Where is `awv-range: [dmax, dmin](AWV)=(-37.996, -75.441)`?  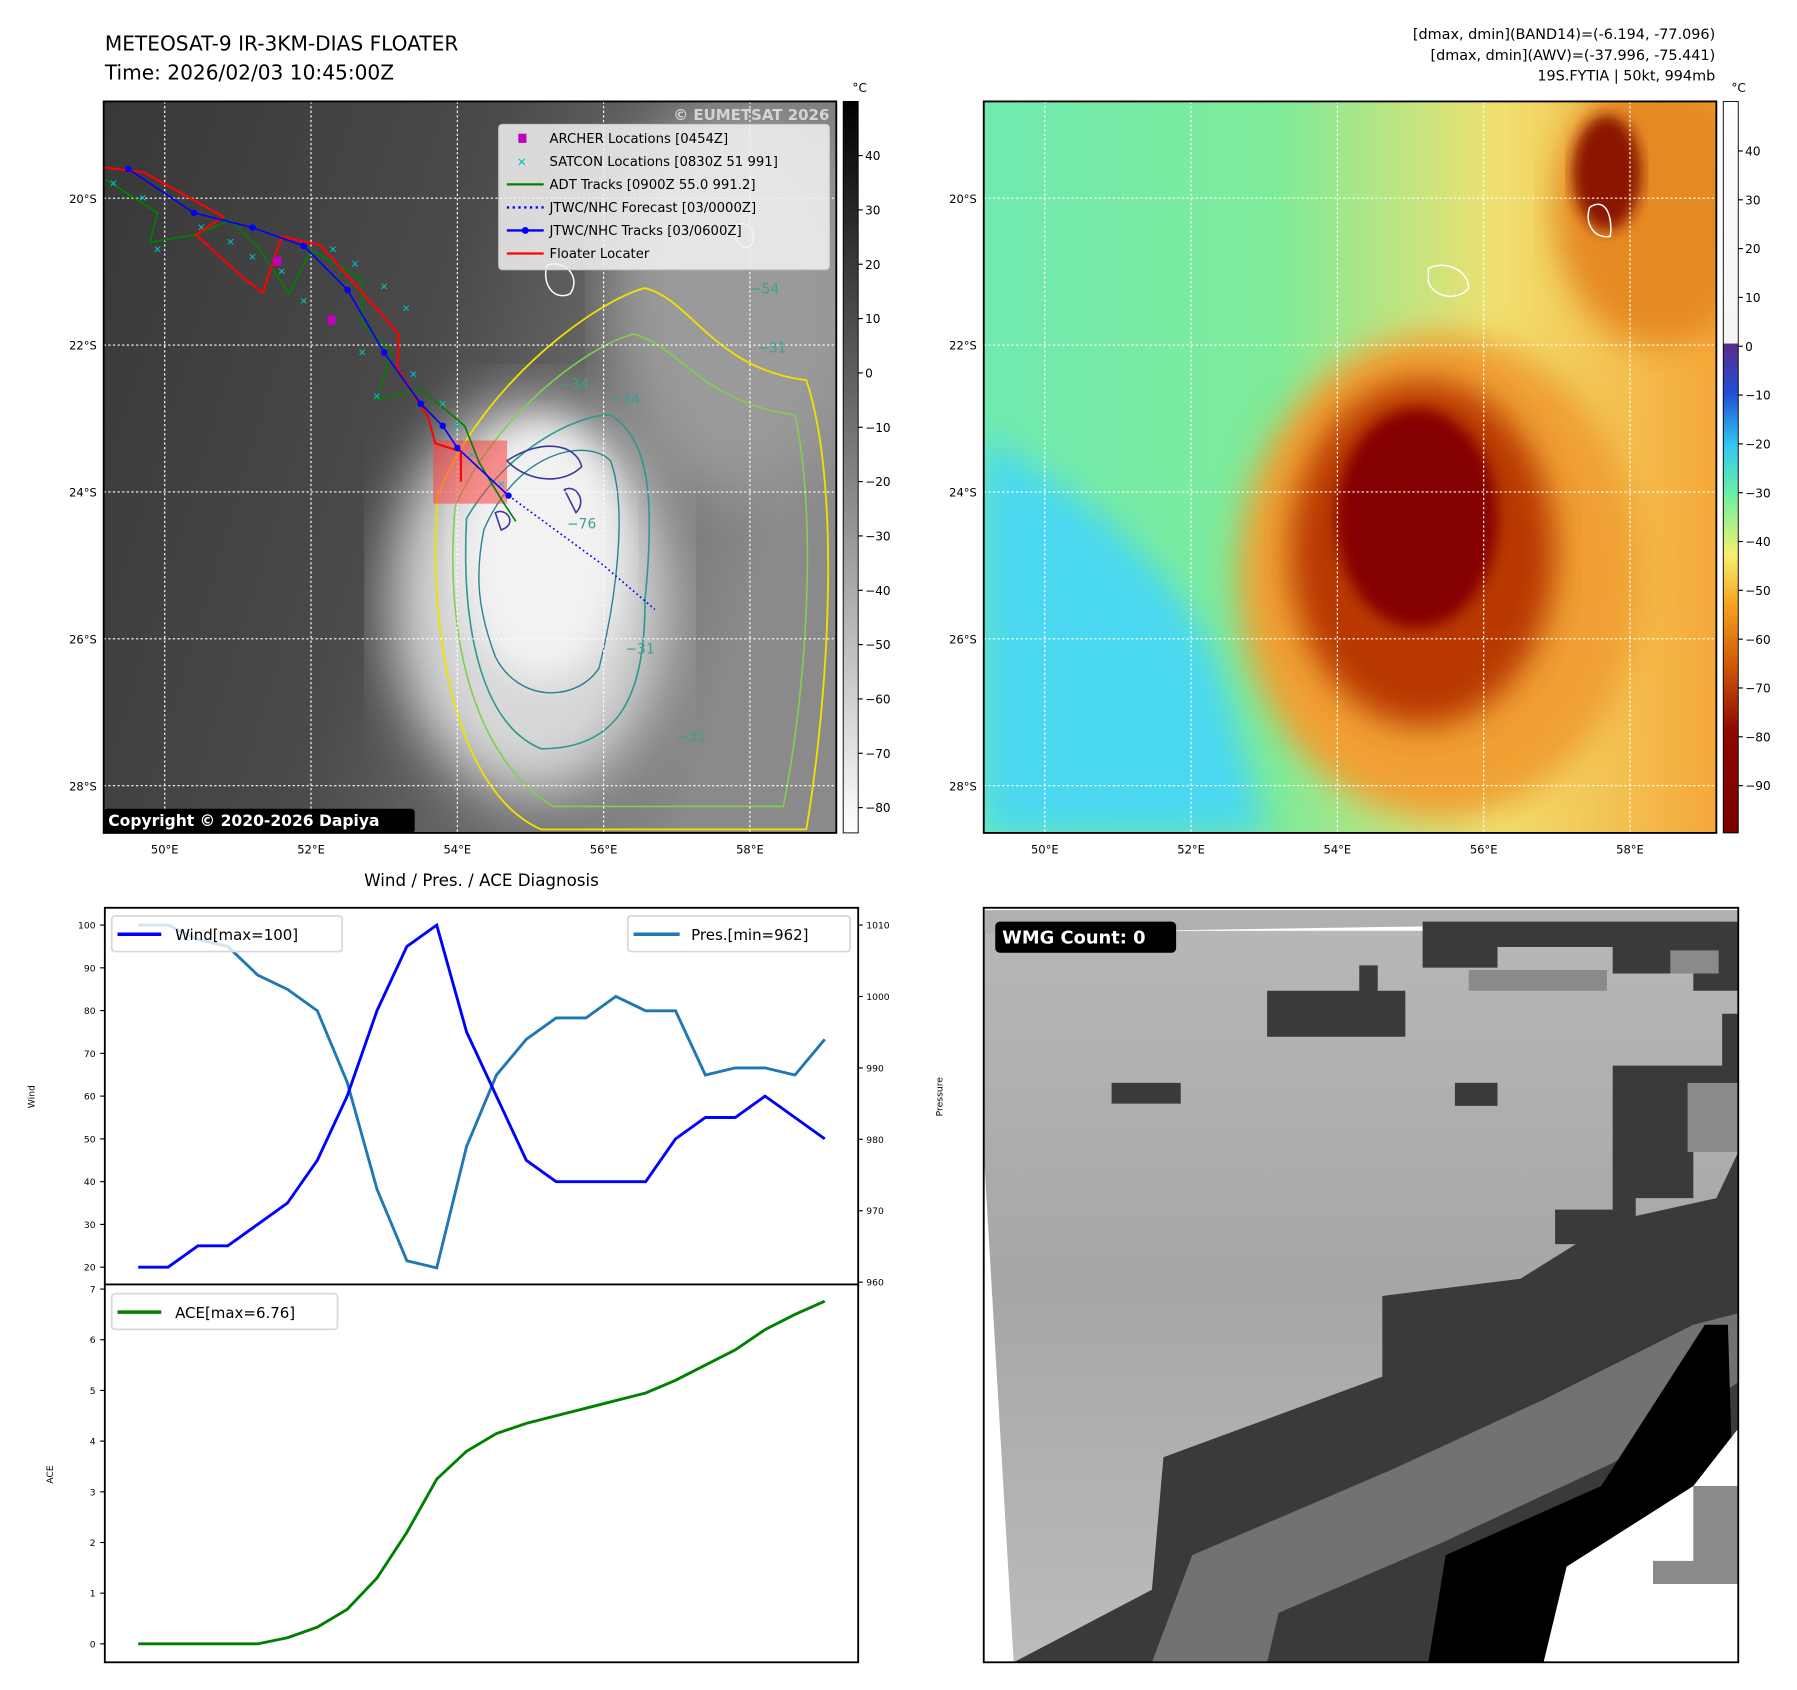 awv-range: [dmax, dmin](AWV)=(-37.996, -75.441) is located at coordinates (1572, 56).